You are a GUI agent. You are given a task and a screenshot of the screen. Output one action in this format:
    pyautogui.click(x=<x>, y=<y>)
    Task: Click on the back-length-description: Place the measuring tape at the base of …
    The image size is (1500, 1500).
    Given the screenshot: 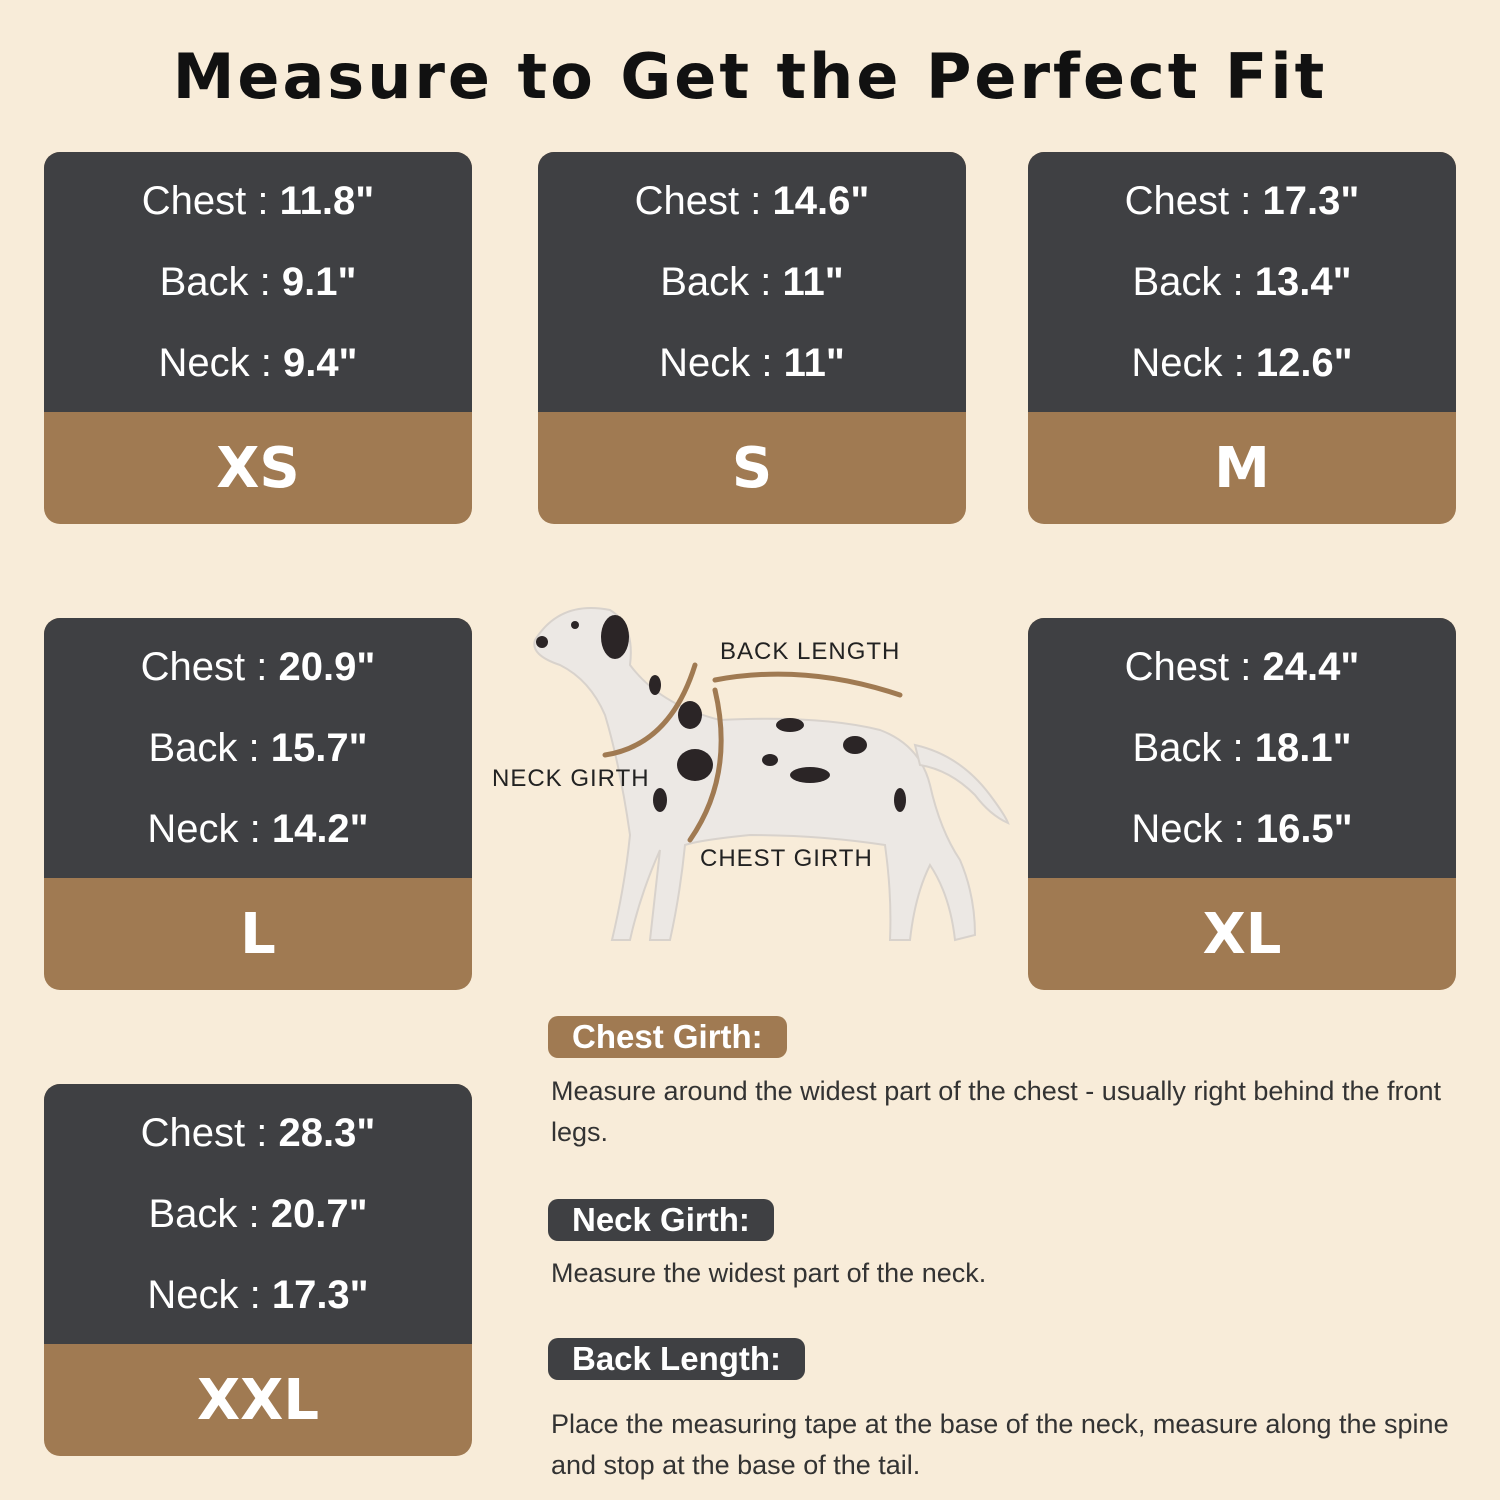 What is the action you would take?
    pyautogui.click(x=1000, y=1444)
    